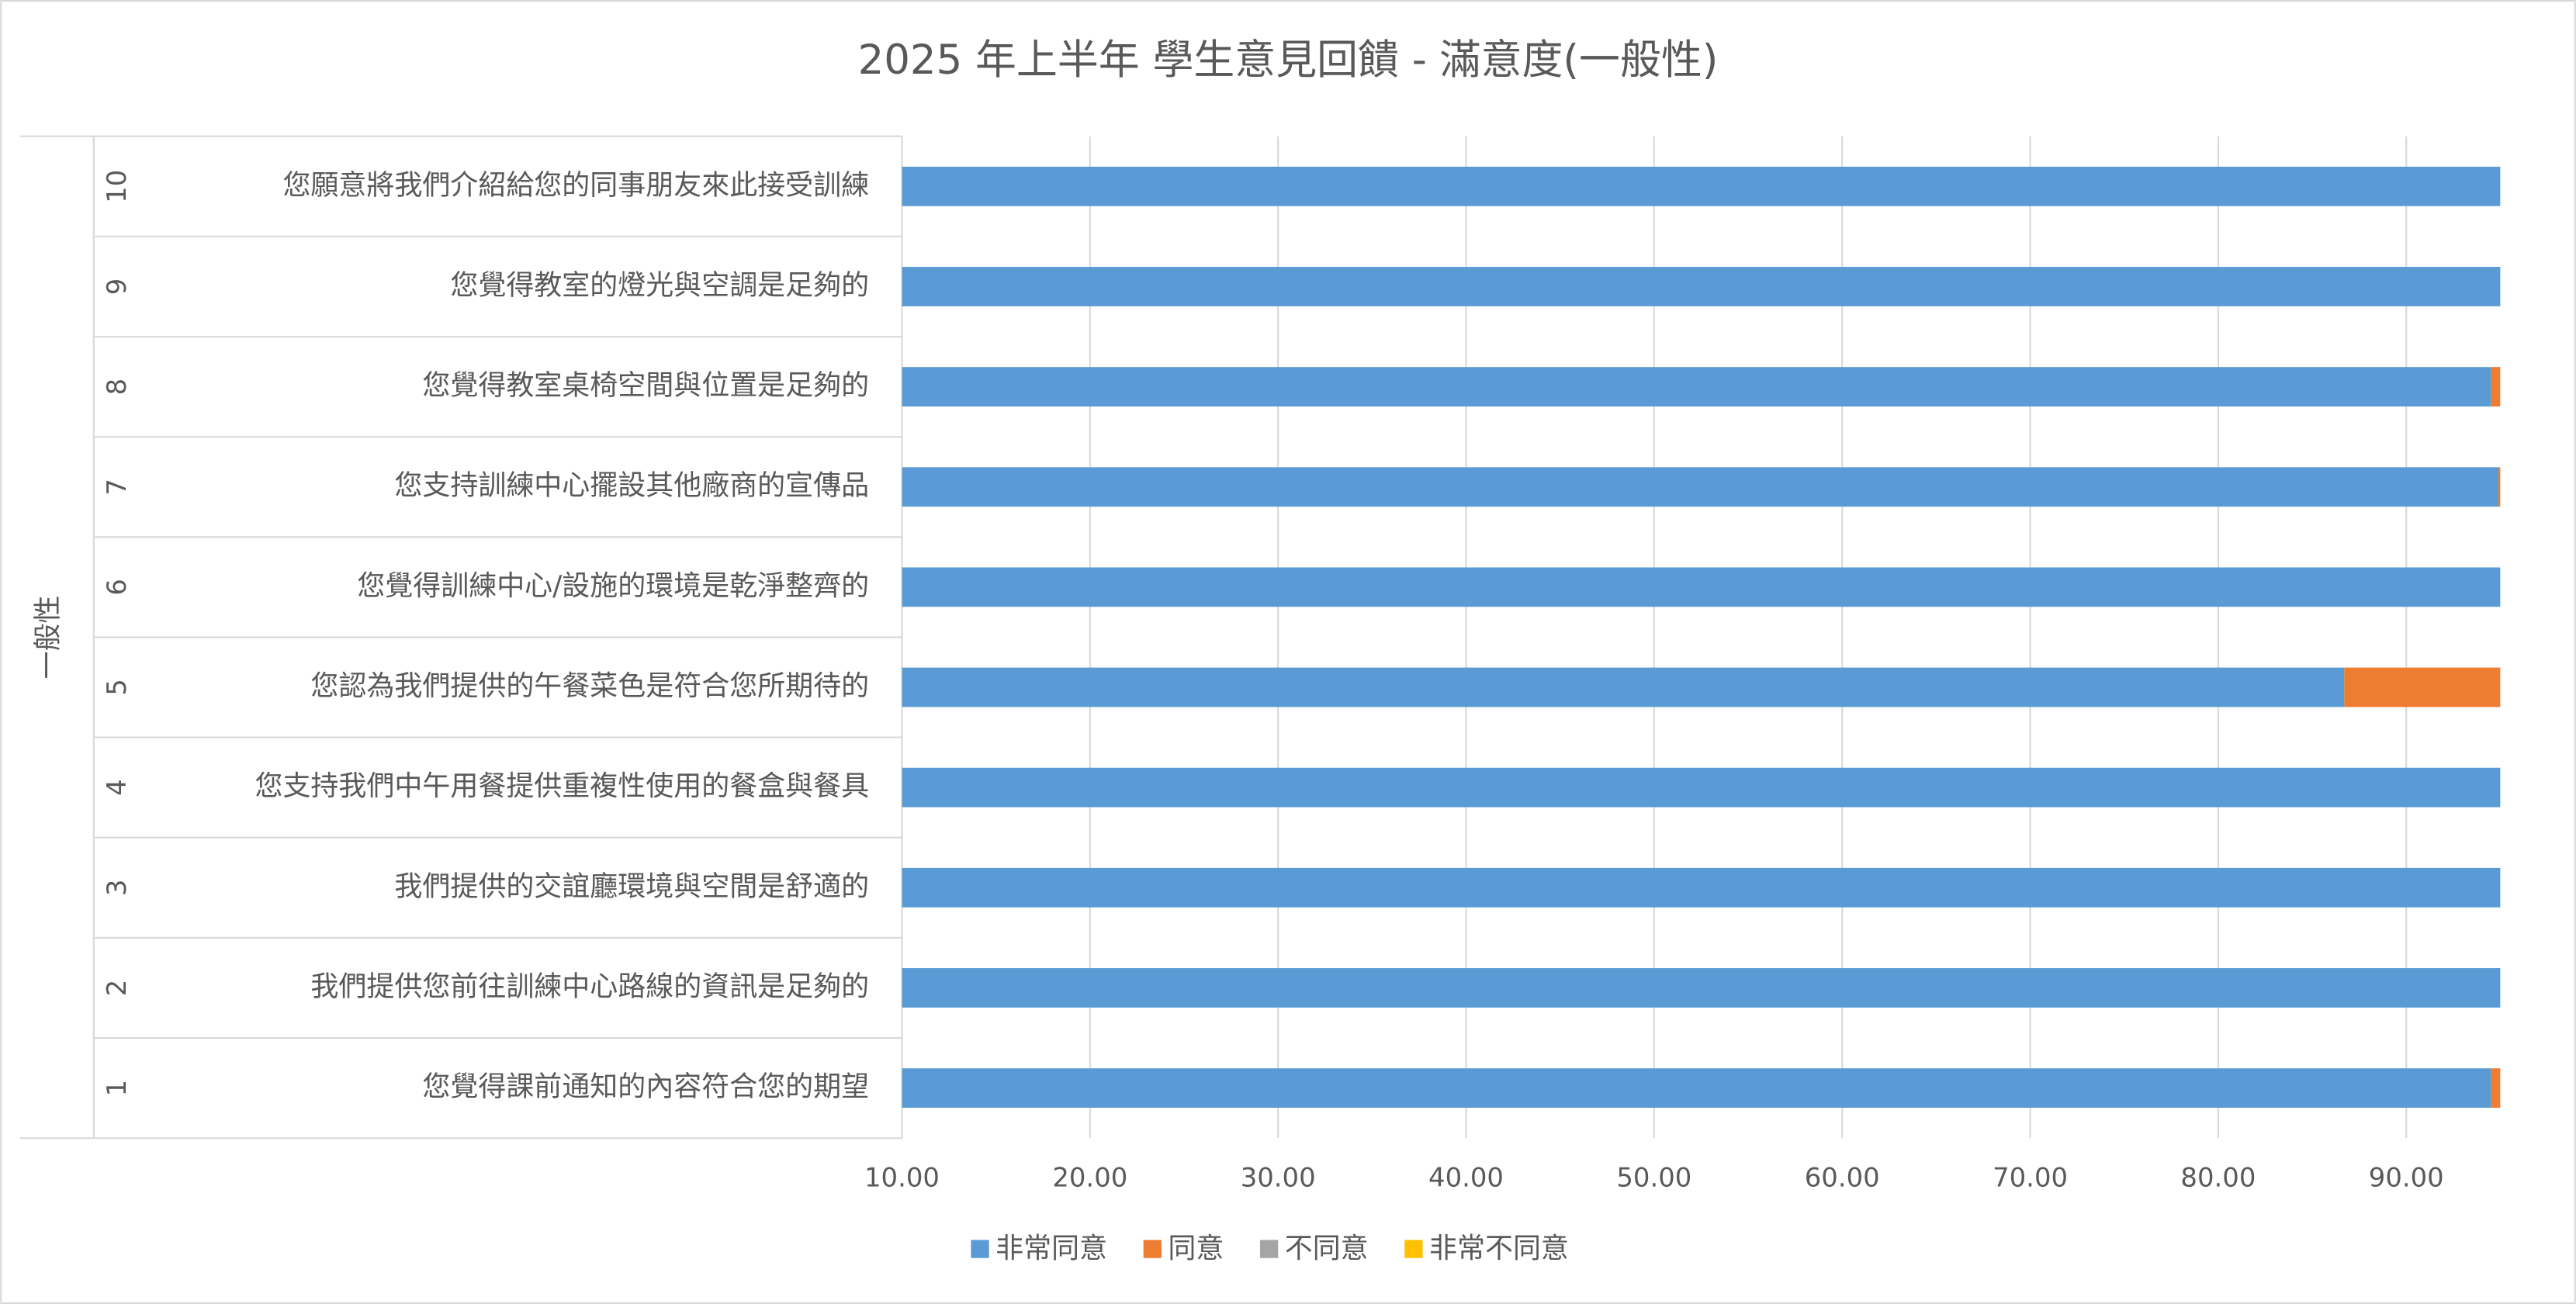 This screenshot has height=1304, width=2576. Describe the element at coordinates (1327, 1249) in the screenshot. I see `legend-label: 不同意` at that location.